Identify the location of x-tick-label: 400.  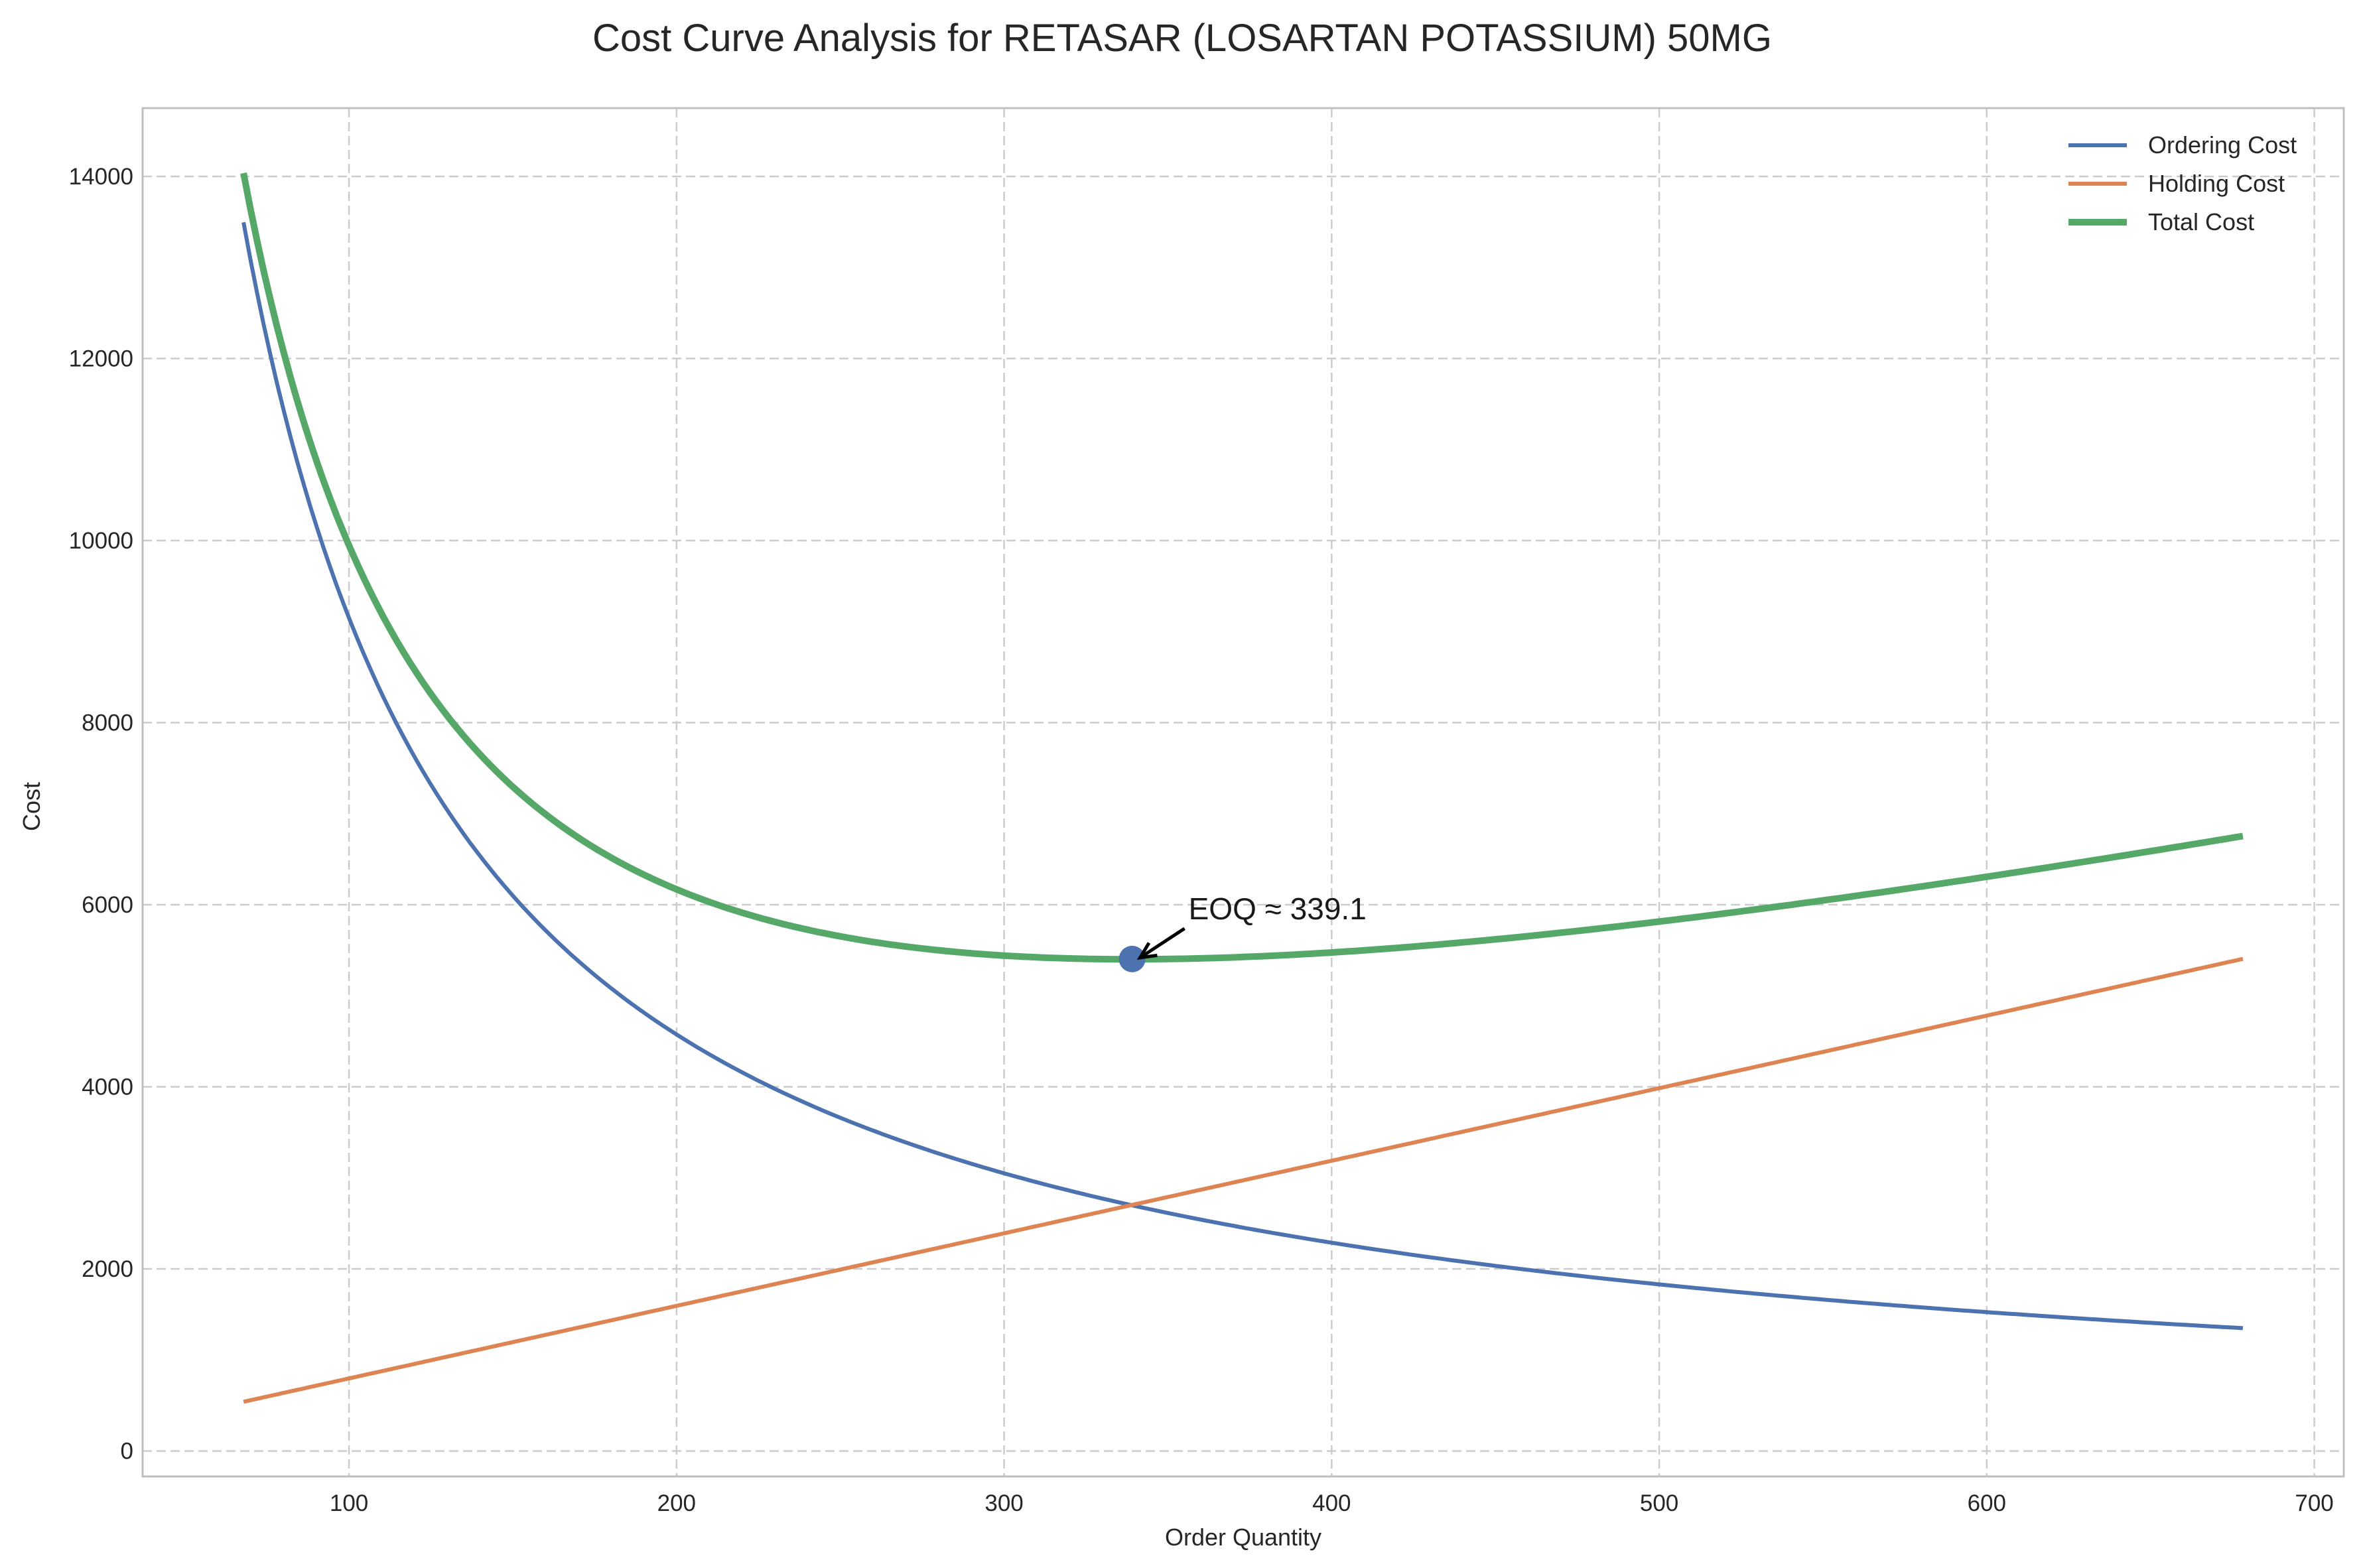
(1331, 1503).